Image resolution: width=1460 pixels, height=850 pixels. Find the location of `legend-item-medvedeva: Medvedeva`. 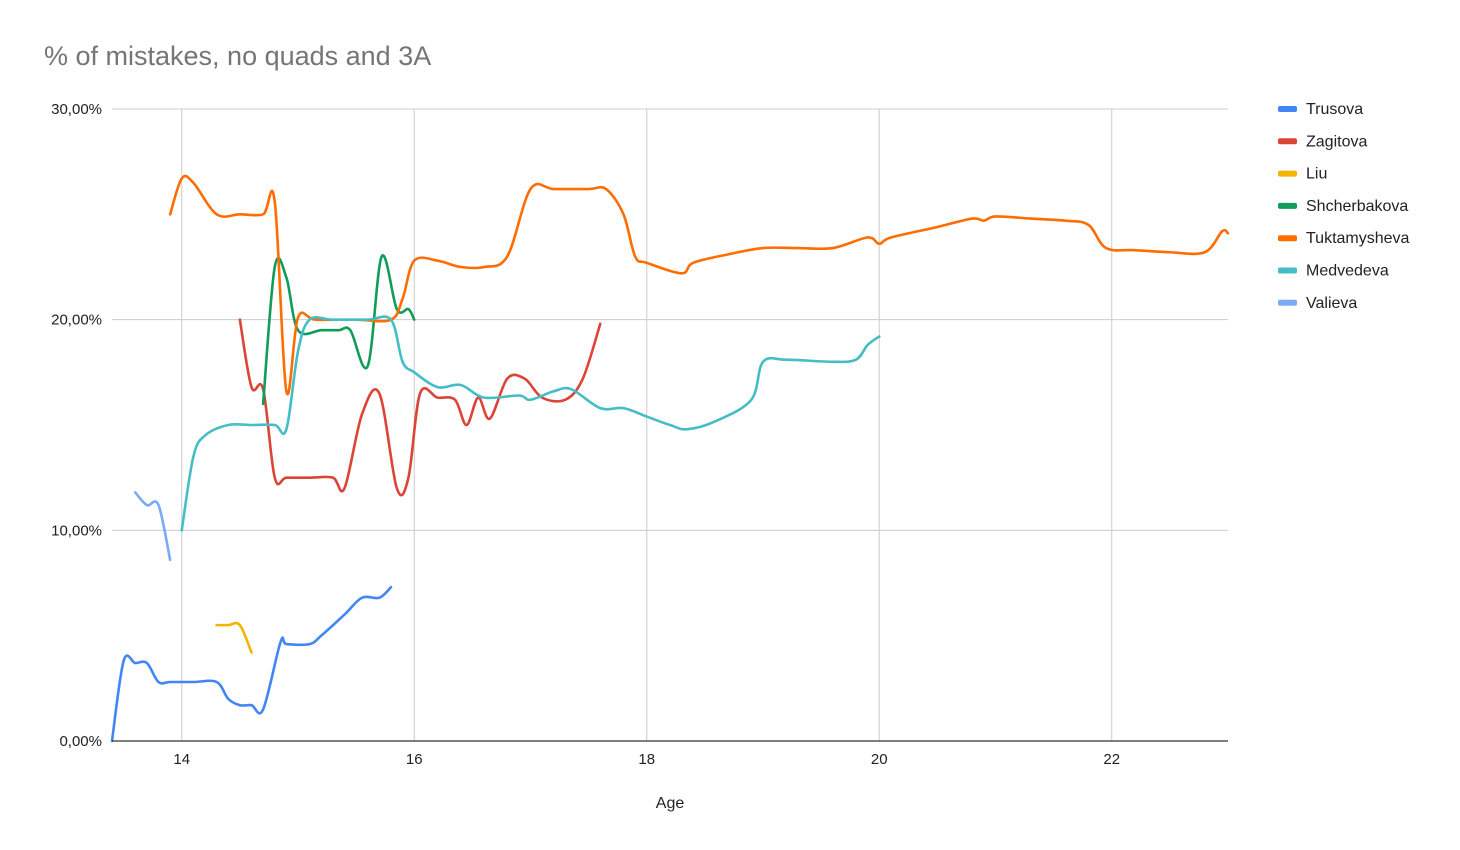

legend-item-medvedeva: Medvedeva is located at coordinates (1333, 271).